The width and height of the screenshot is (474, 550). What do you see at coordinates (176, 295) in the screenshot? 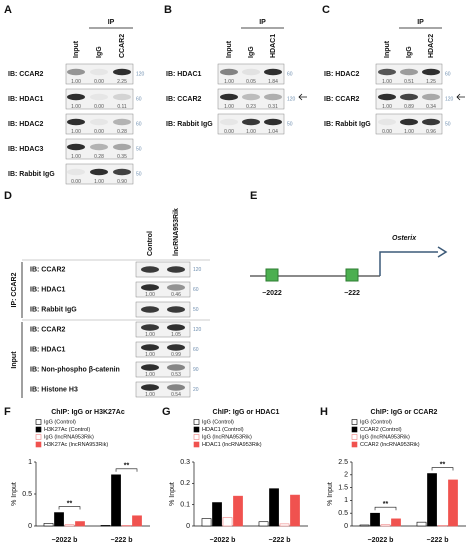
I see `quant-label: 0.46` at bounding box center [176, 295].